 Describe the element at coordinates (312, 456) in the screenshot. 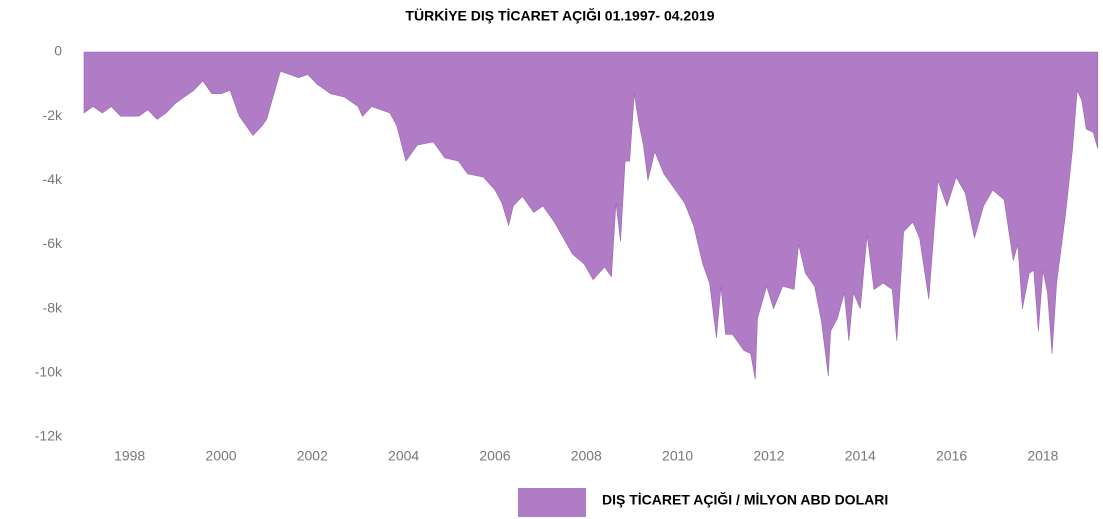

I see `x-tick-label: 2002` at that location.